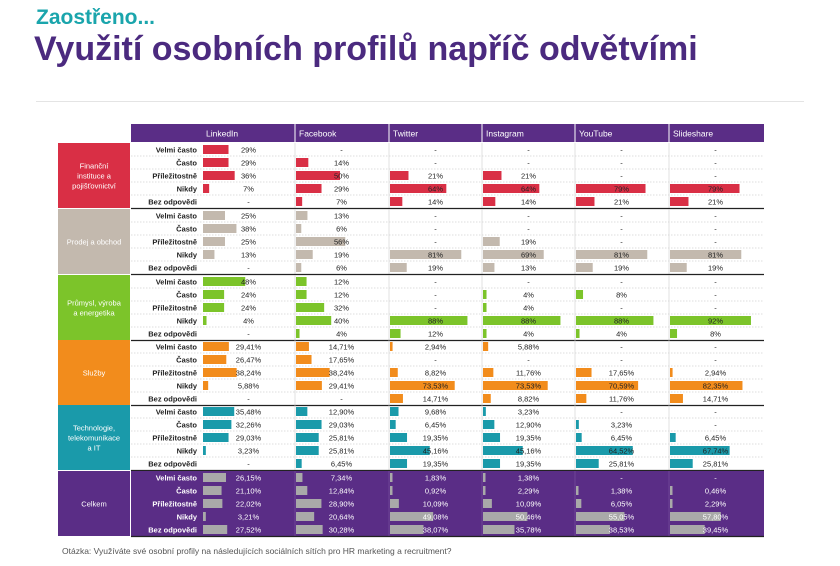  I want to click on data-label: 5,88%, so click(249, 386).